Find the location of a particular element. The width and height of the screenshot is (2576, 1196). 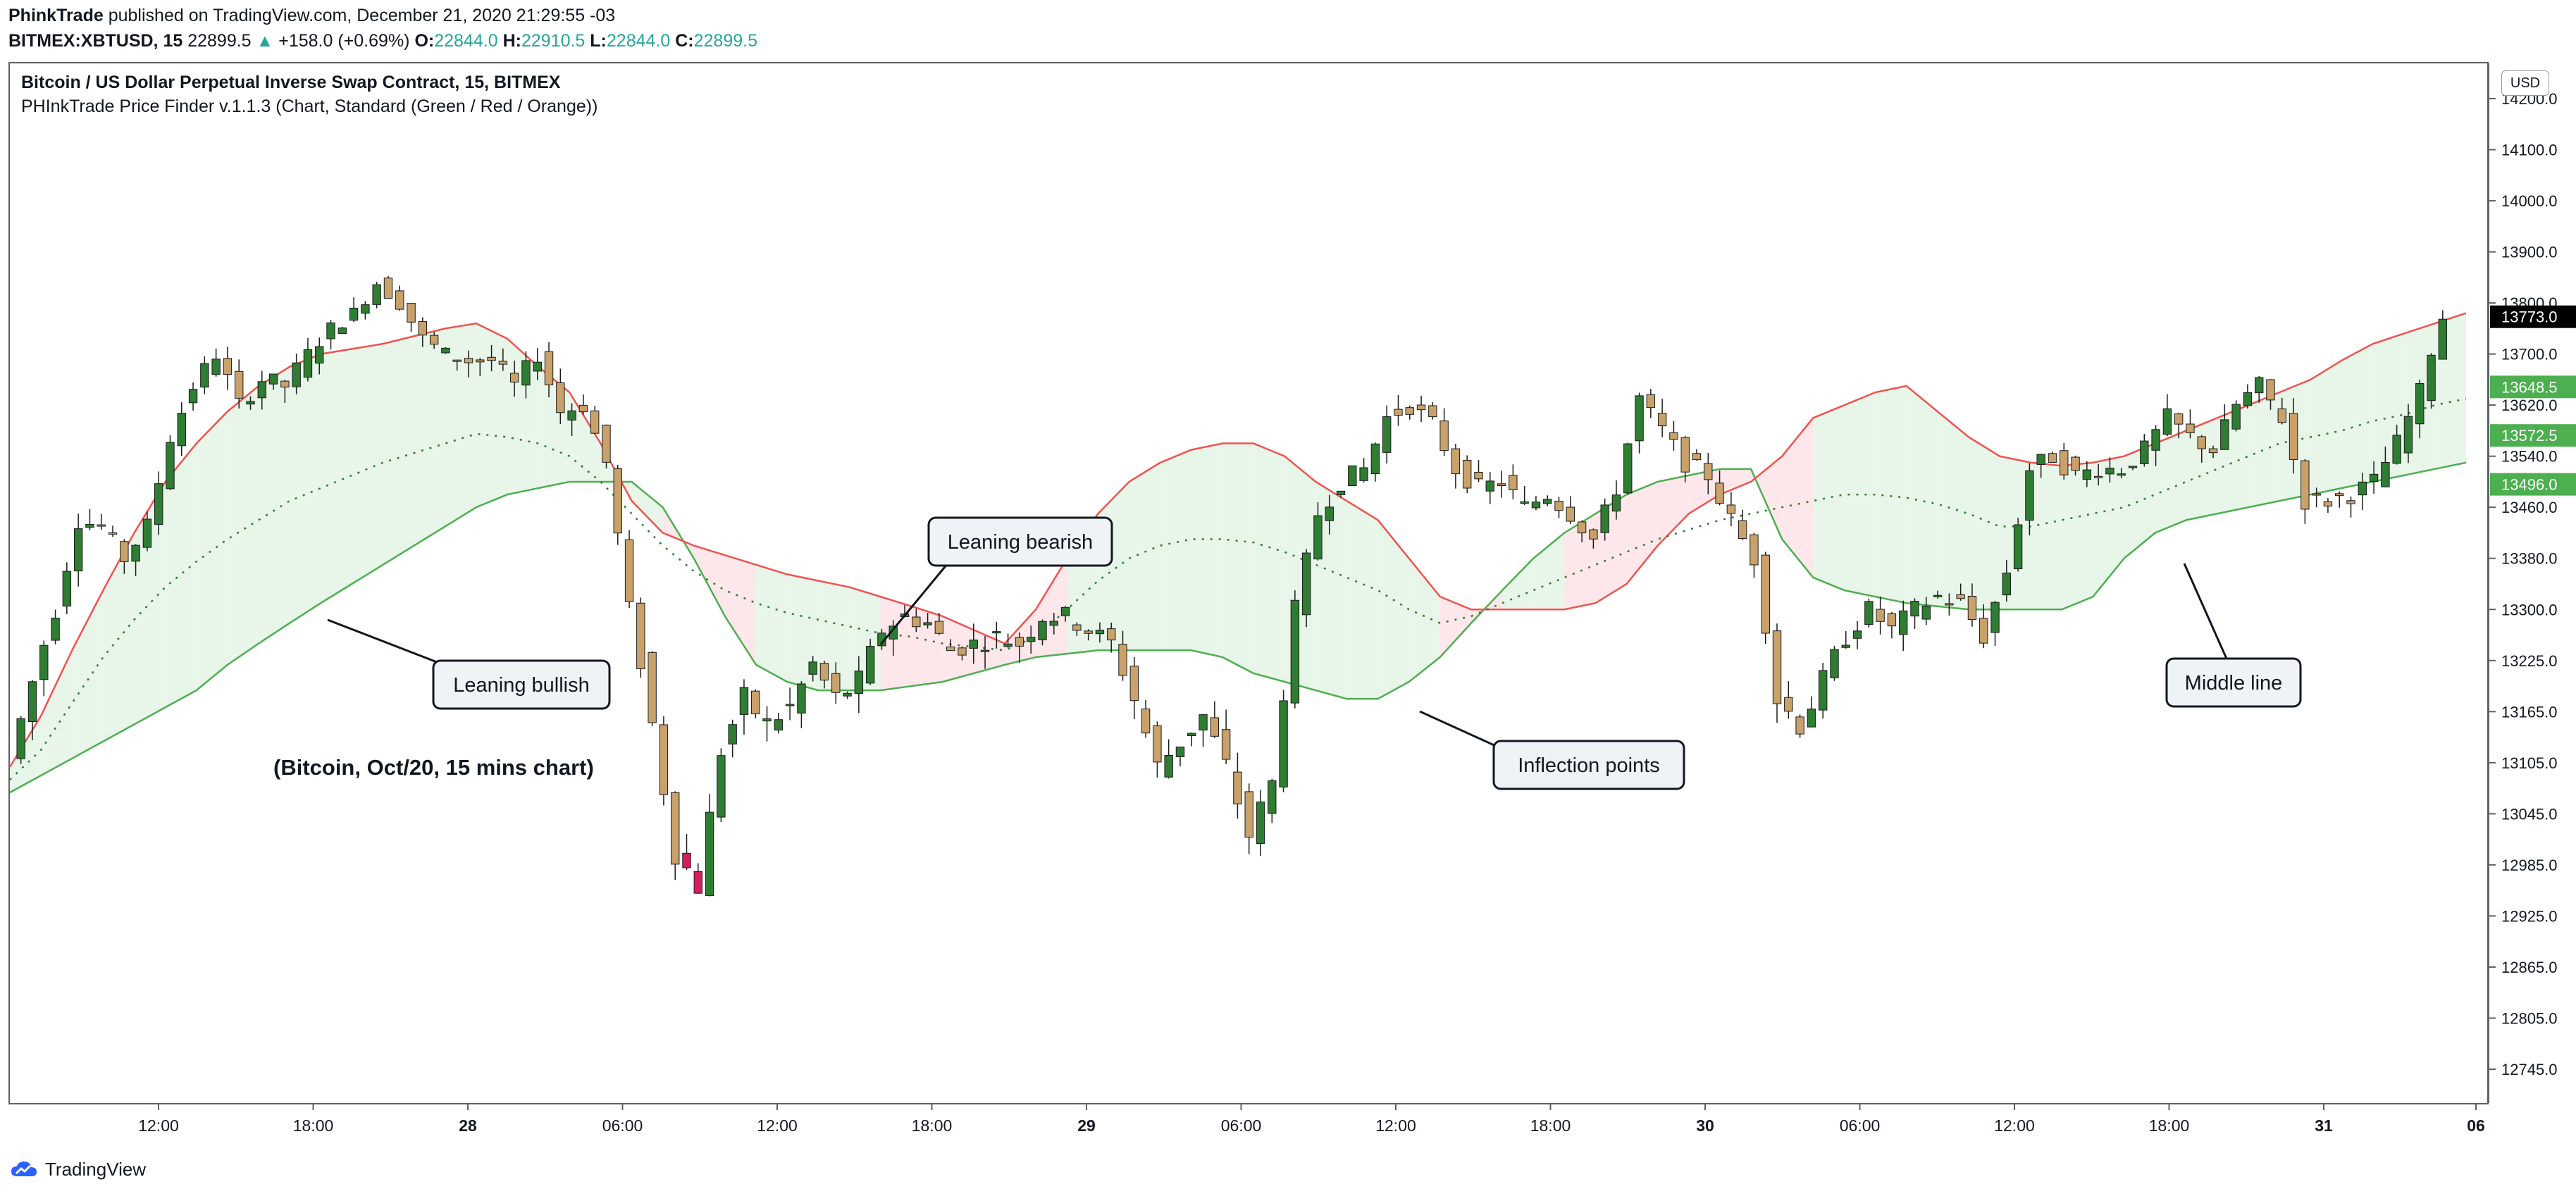

author-name: PhinkTrade is located at coordinates (56, 15).